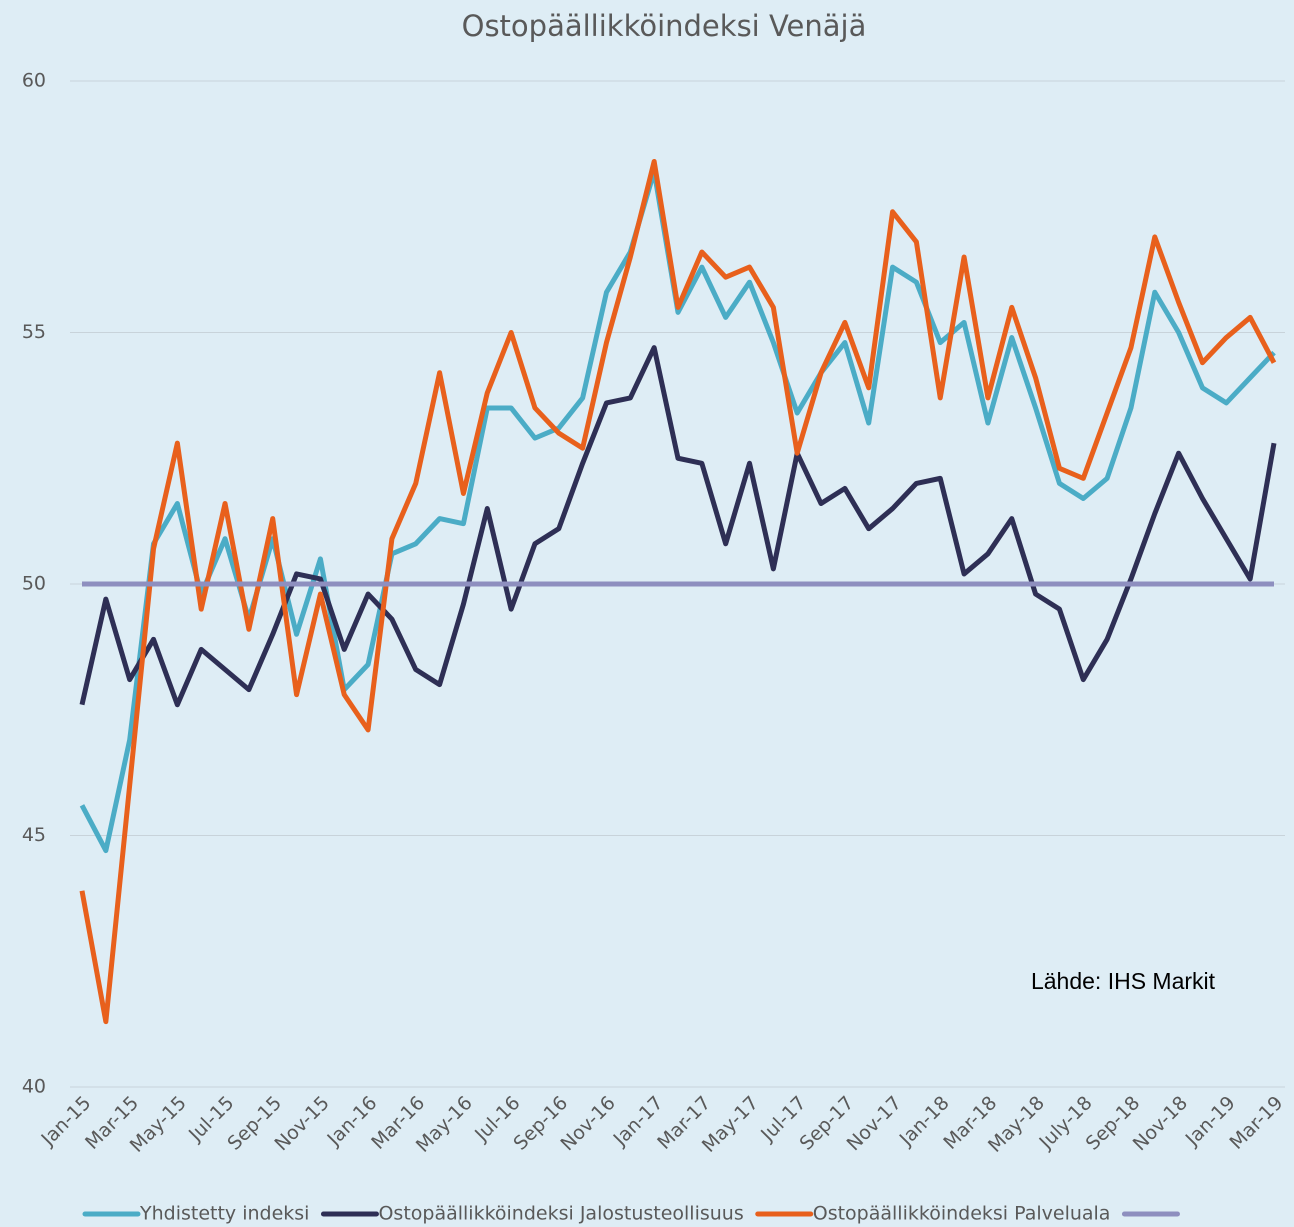 The height and width of the screenshot is (1227, 1294). I want to click on y-tick-label: 60, so click(34, 81).